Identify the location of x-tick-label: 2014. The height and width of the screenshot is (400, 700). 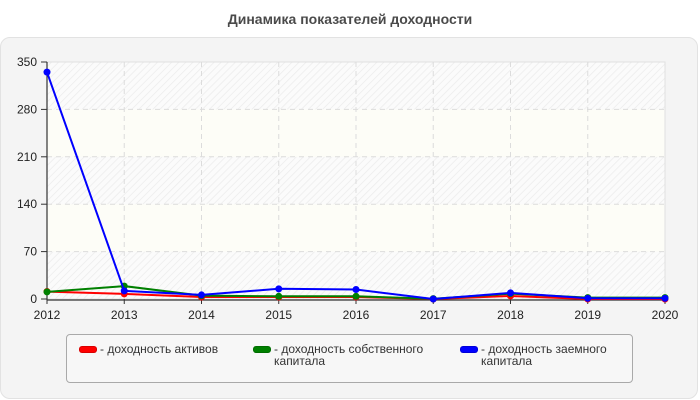
(201, 315).